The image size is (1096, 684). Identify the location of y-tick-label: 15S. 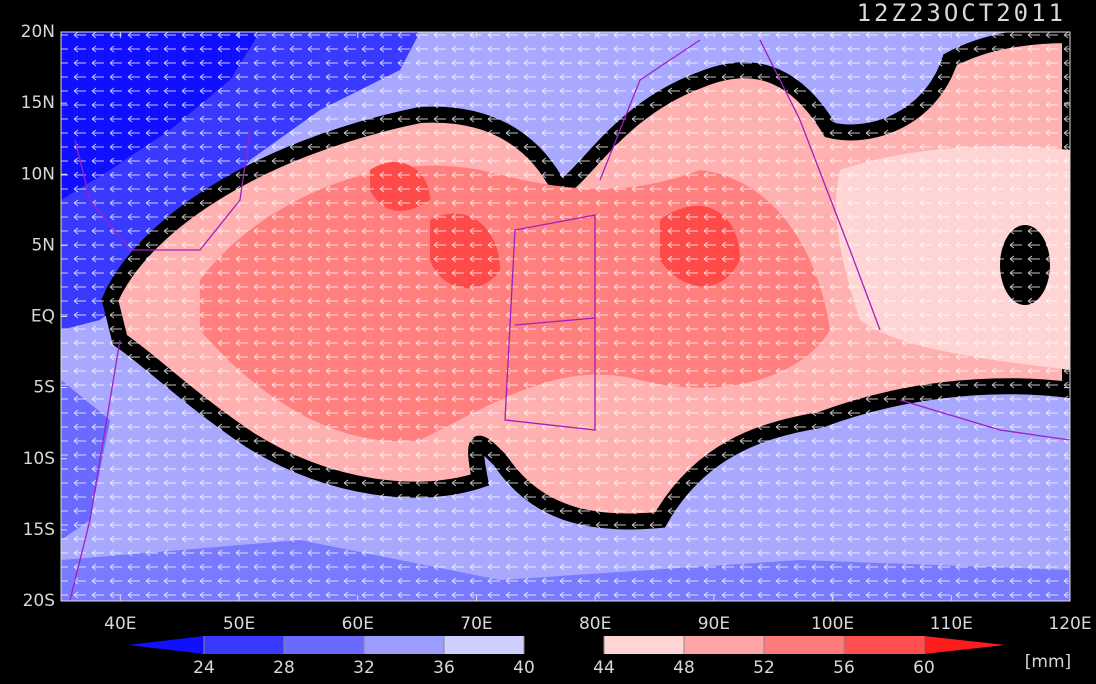
(39, 530).